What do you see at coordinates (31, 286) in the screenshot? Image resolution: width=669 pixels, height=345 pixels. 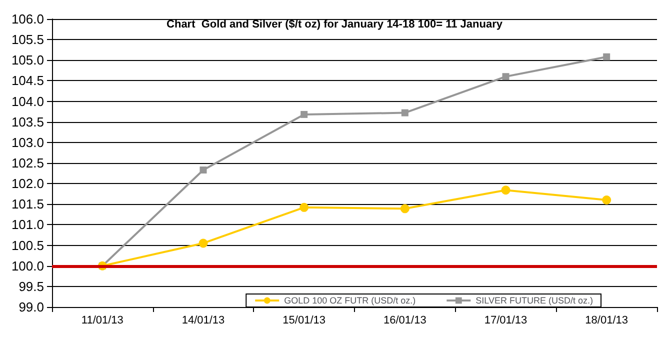 I see `y-tick-label: 99.5` at bounding box center [31, 286].